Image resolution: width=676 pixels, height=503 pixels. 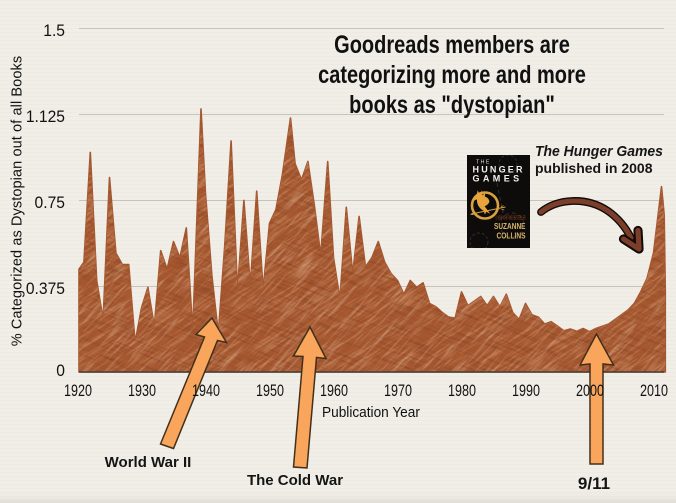 I want to click on svg-text: HUNGER, so click(x=499, y=170).